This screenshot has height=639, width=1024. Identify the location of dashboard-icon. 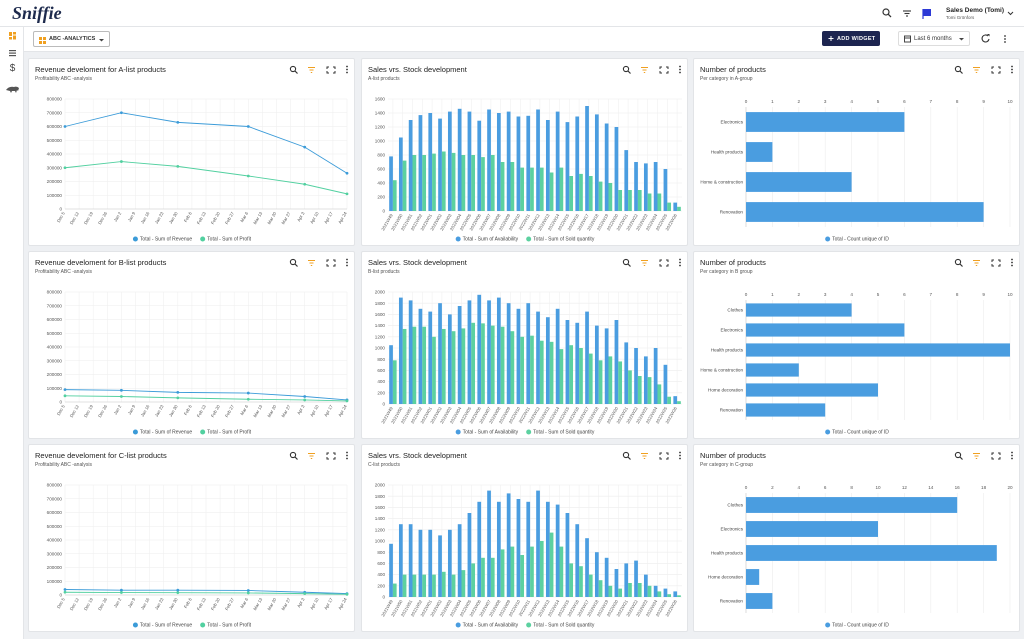
(12, 36).